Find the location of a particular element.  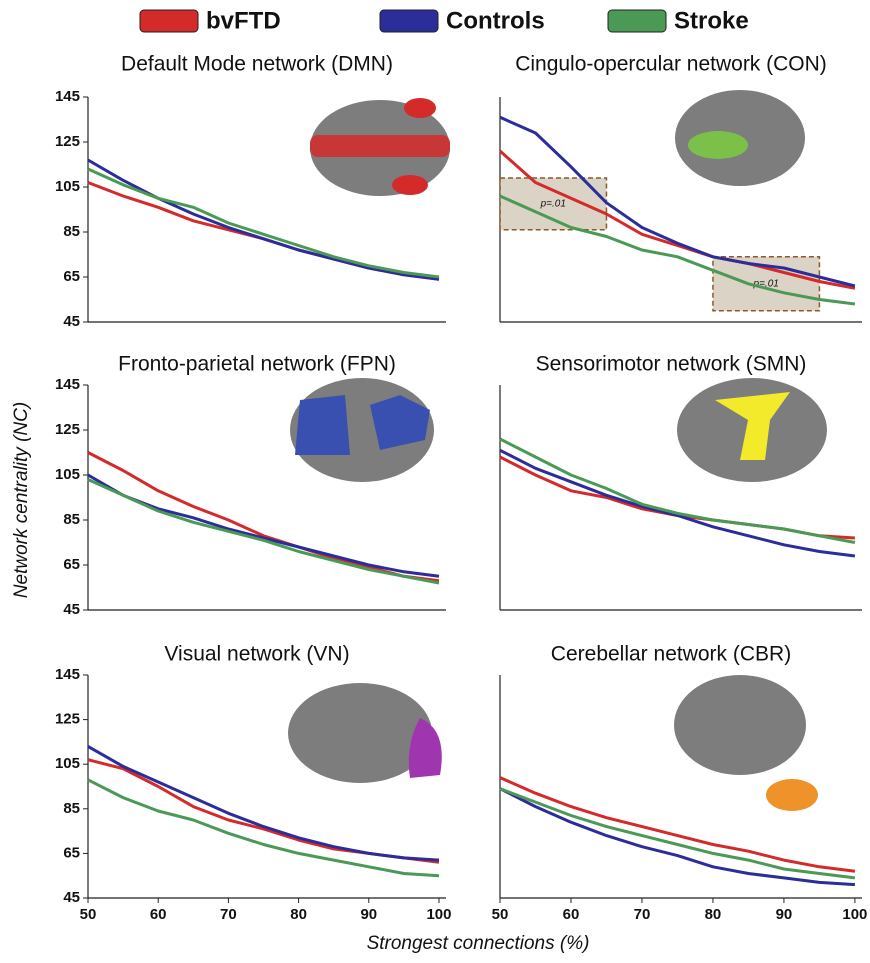

legend-label: Stroke is located at coordinates (711, 20).